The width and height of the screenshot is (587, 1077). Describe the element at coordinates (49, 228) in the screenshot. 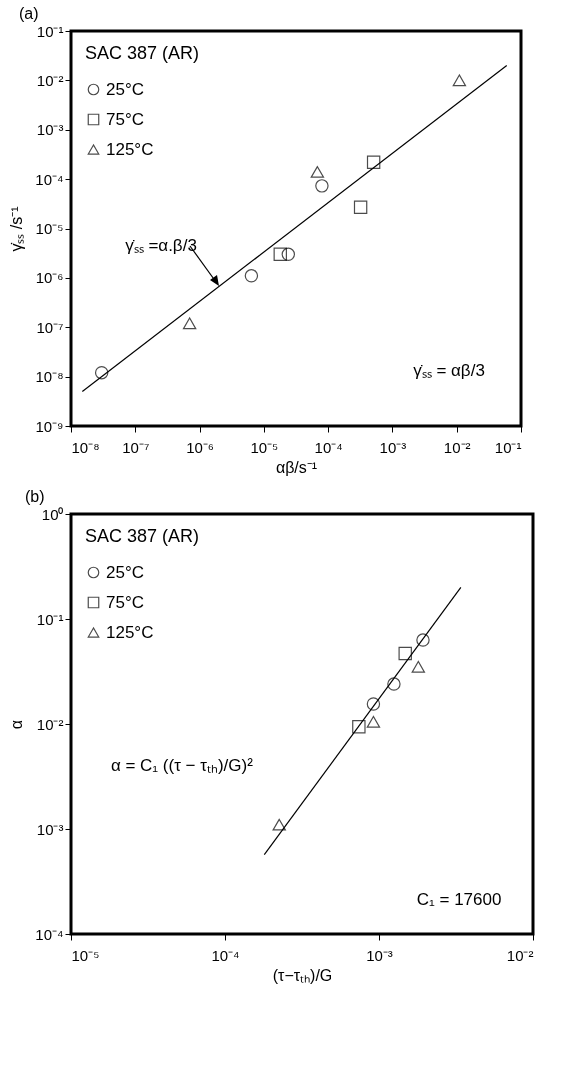

I see `y-tick-label: 10⁻⁵` at that location.